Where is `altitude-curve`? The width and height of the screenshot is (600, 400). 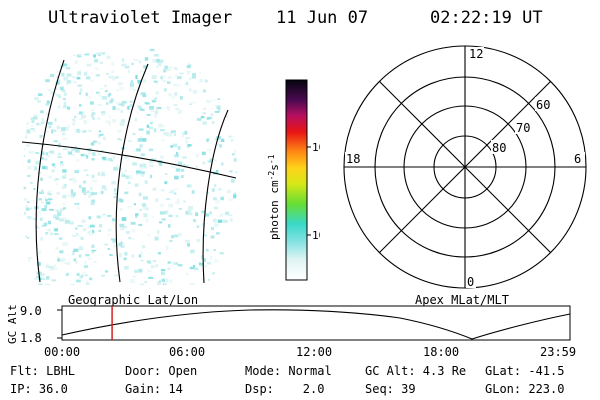
altitude-curve is located at coordinates (316, 324).